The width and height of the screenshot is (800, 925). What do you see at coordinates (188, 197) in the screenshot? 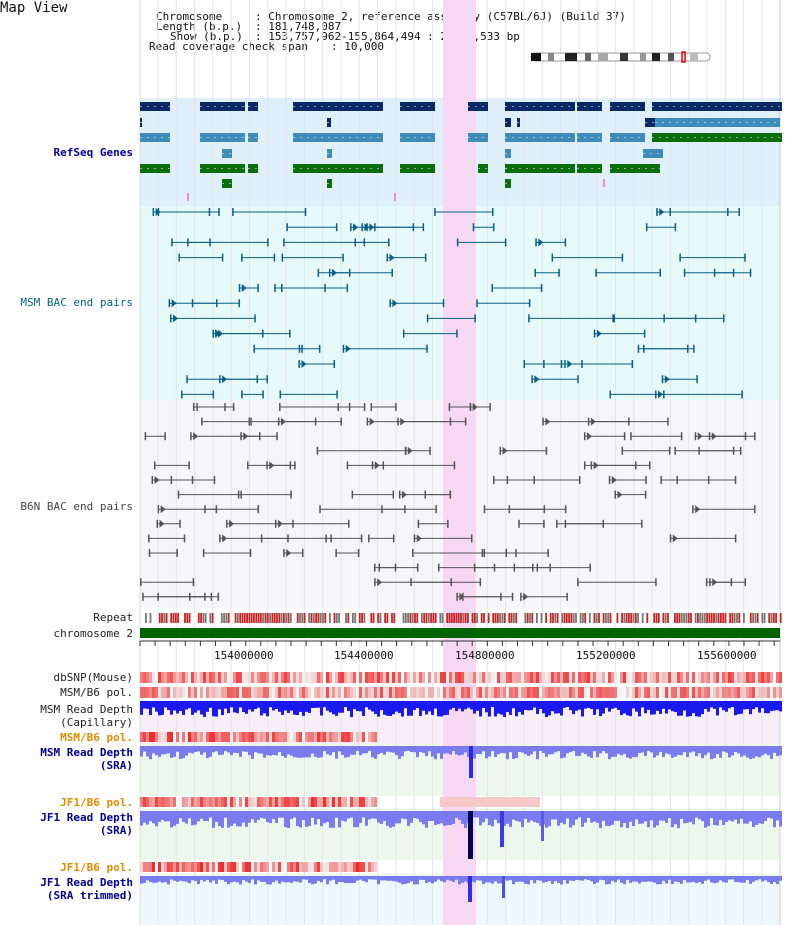
I see `gene-marker` at bounding box center [188, 197].